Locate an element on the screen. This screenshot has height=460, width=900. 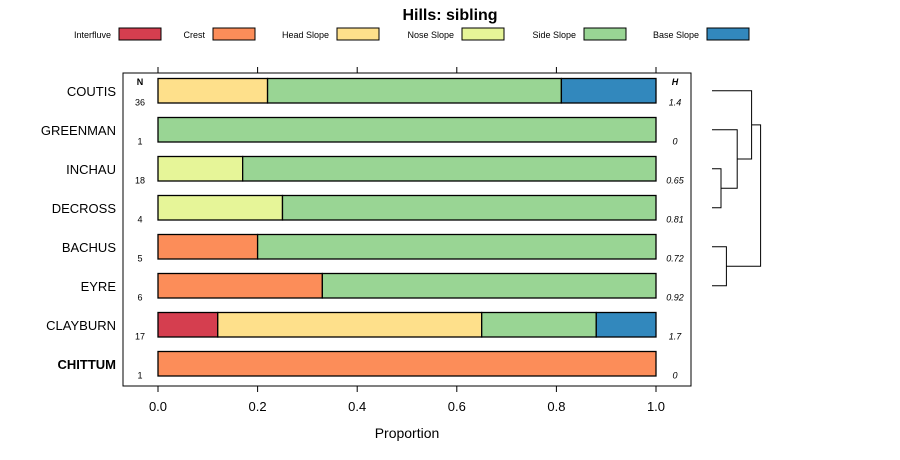
n-value-decross: 4 is located at coordinates (139, 220).